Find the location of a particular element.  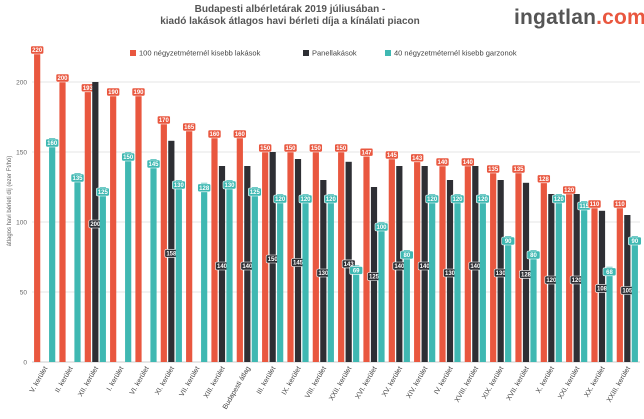

data-label: 115 is located at coordinates (584, 207).